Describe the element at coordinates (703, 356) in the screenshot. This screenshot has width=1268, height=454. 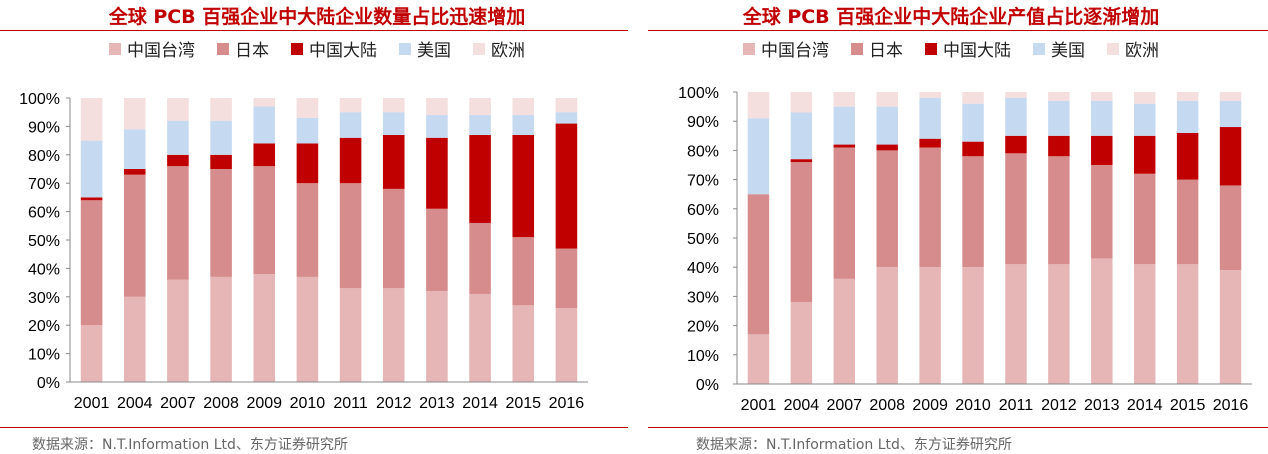
I see `y-tick-label: 10%` at that location.